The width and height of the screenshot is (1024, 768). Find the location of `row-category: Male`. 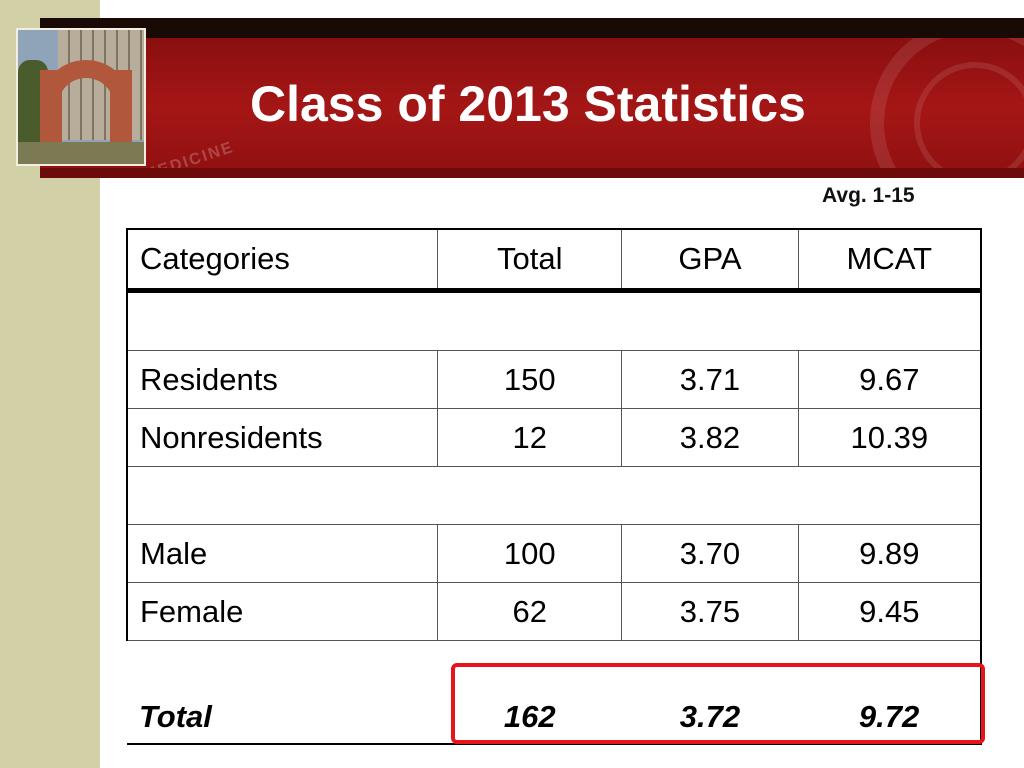

row-category: Male is located at coordinates (282, 553).